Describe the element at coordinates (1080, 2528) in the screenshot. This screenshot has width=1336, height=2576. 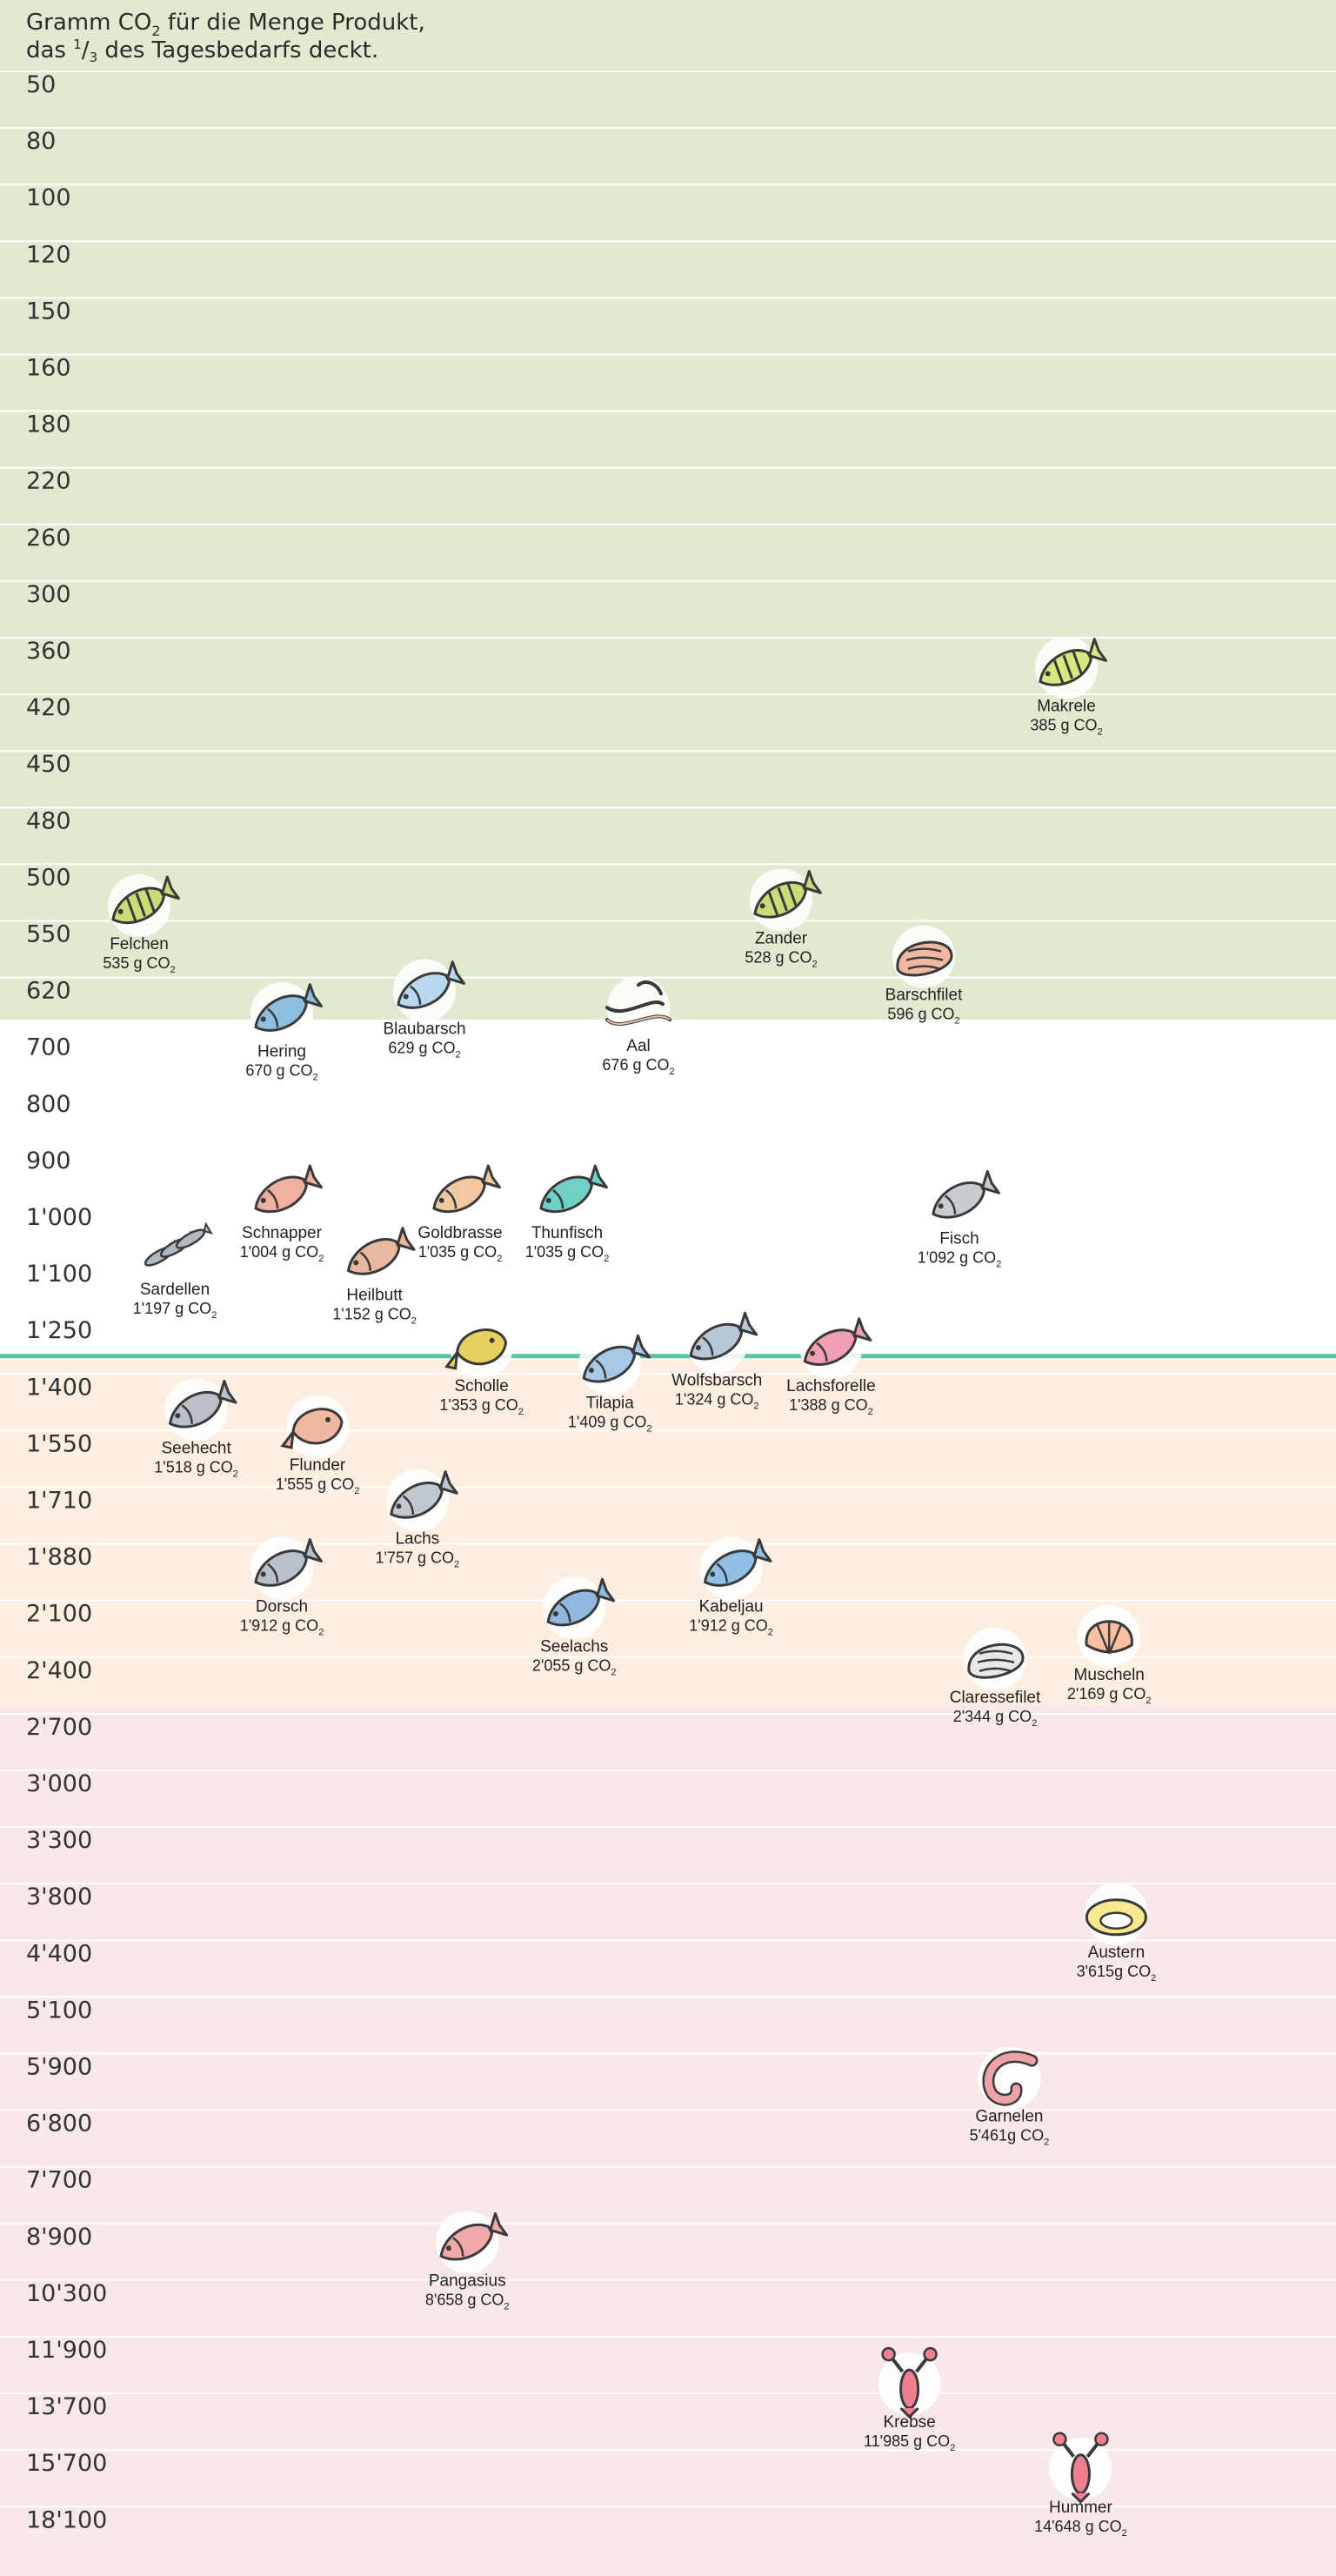
I see `point-value: 14'648 g CO2` at that location.